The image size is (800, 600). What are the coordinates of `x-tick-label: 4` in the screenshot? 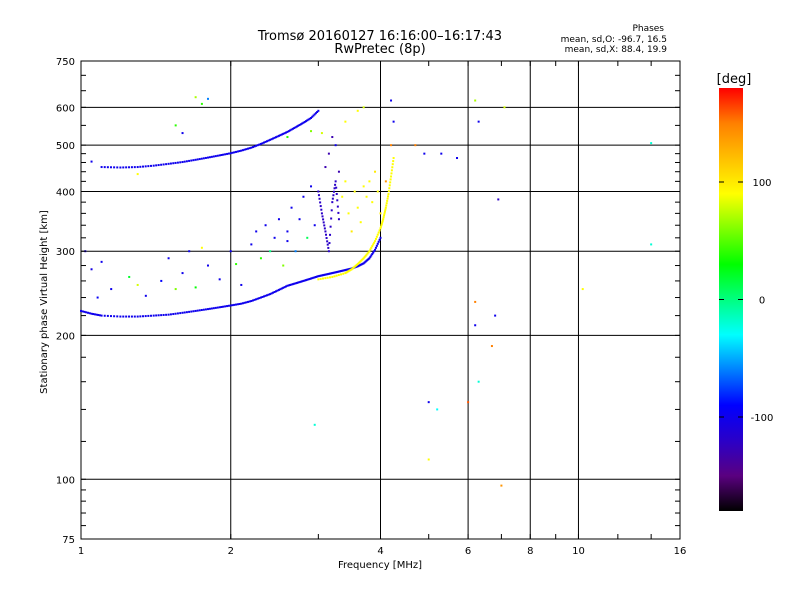 It's located at (380, 551).